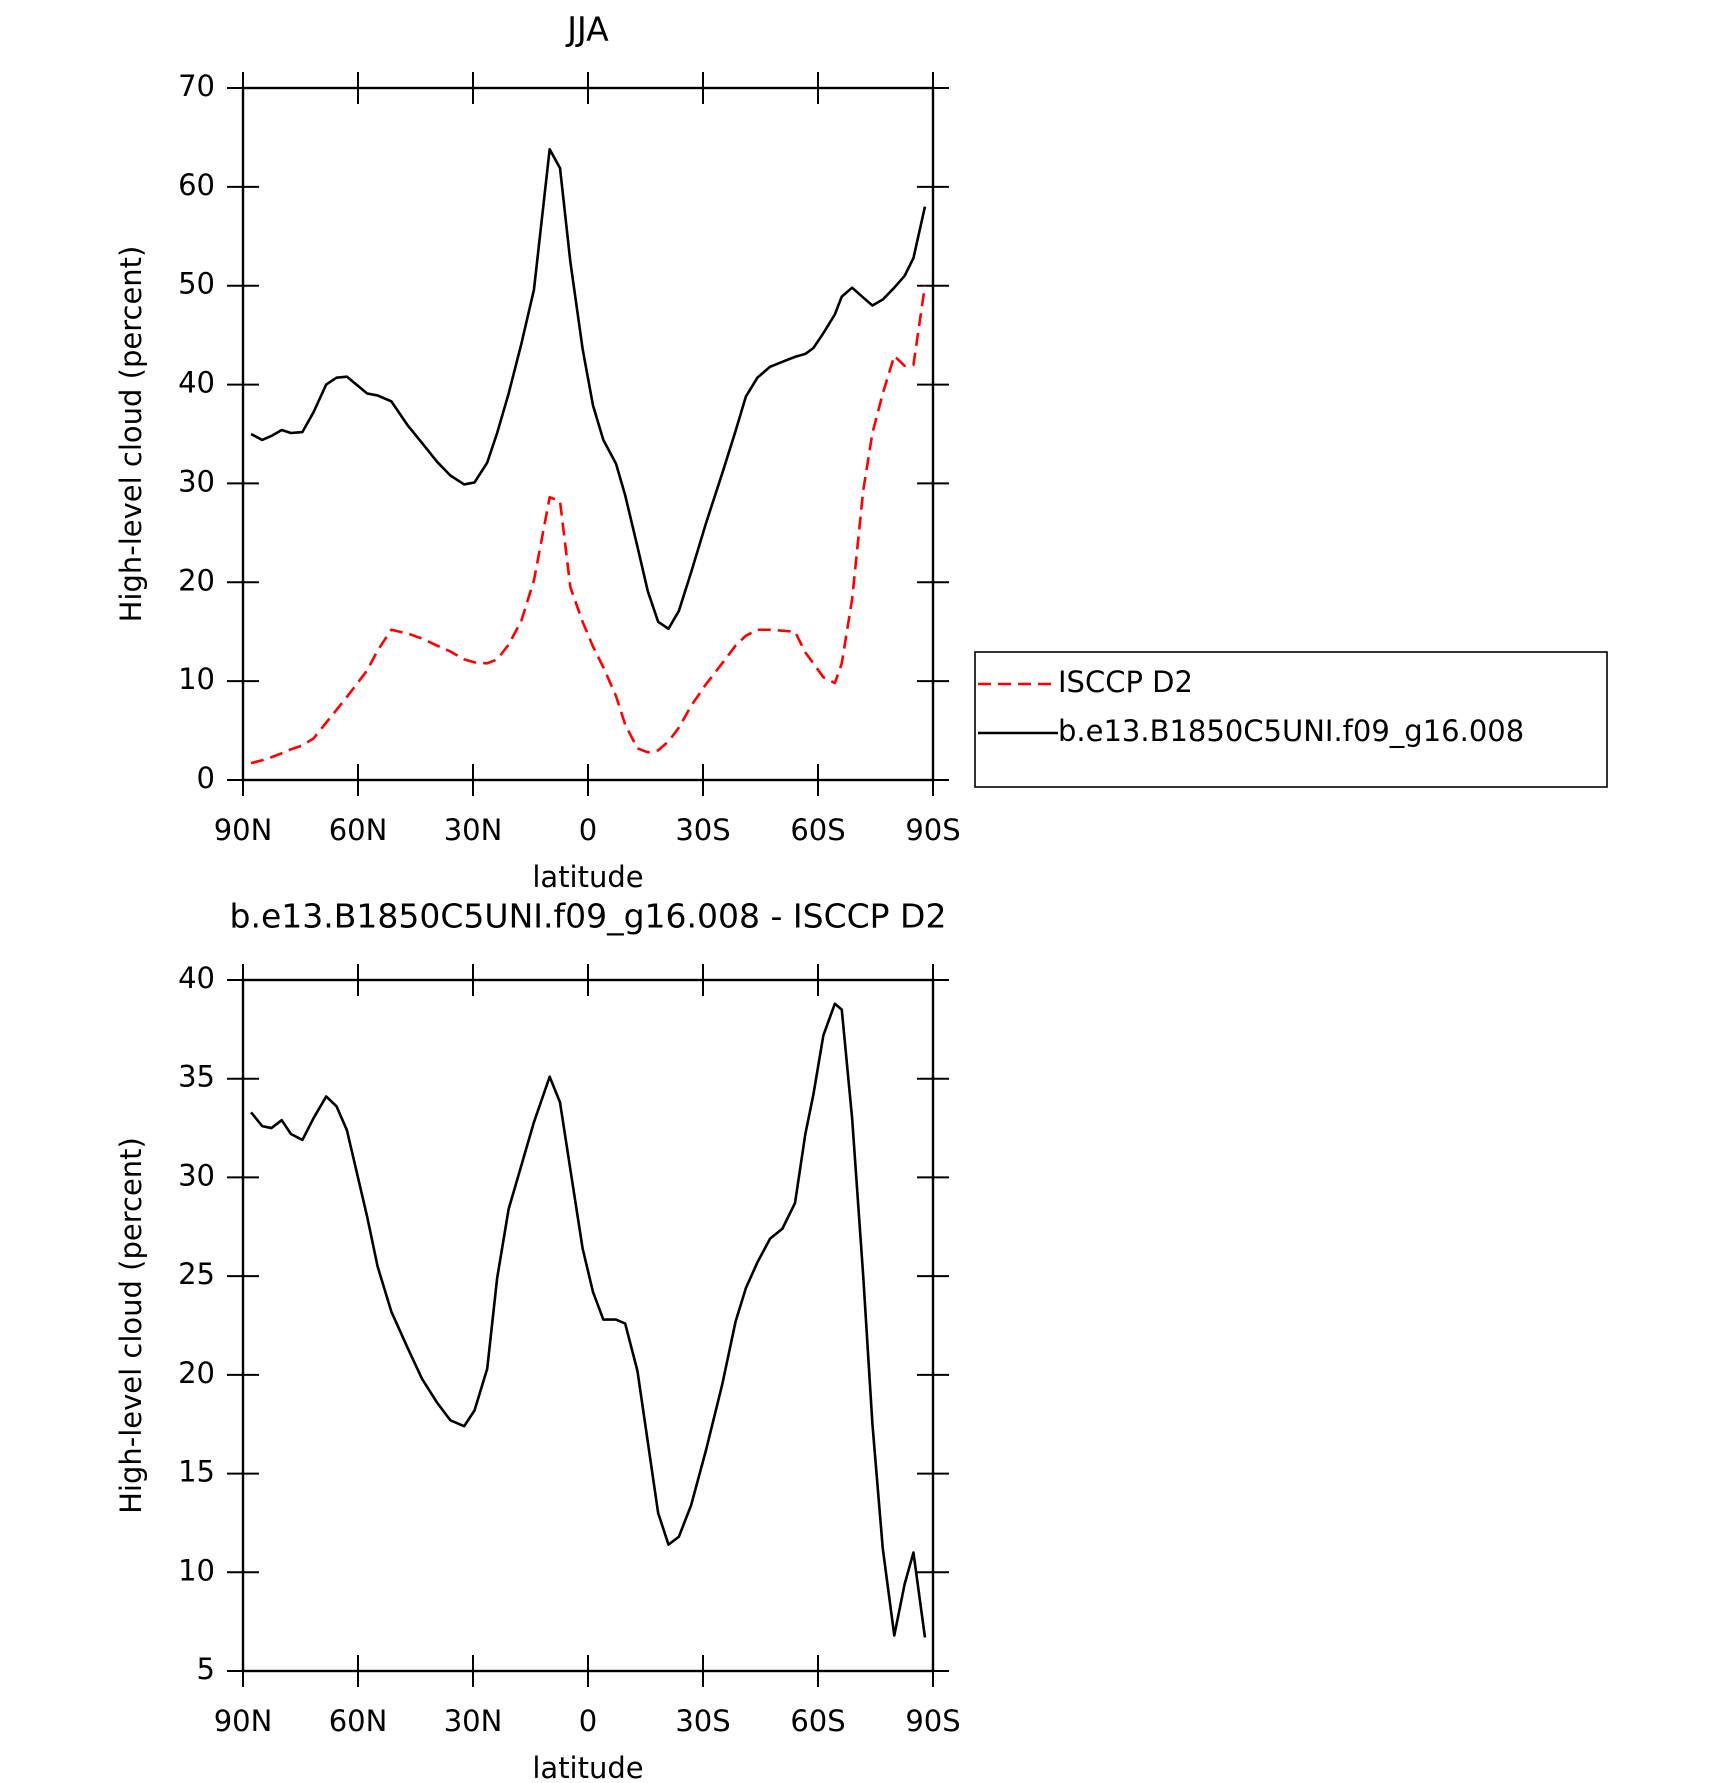 The image size is (1710, 1783). What do you see at coordinates (206, 778) in the screenshot?
I see `y-tick-label: 0` at bounding box center [206, 778].